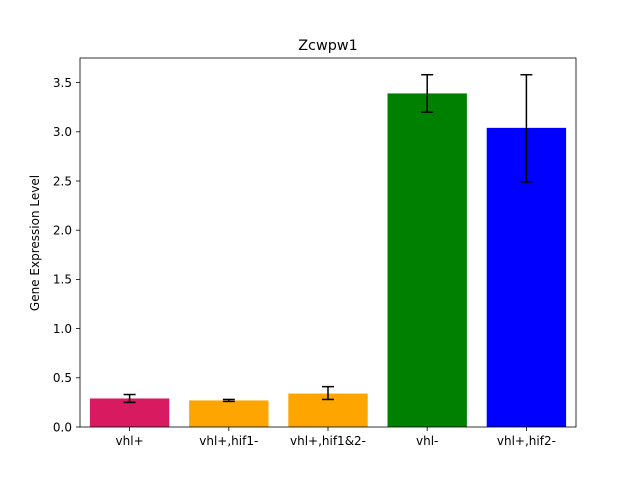 This screenshot has width=640, height=484. Describe the element at coordinates (62, 181) in the screenshot. I see `y-tick-label-5: 2.5` at that location.